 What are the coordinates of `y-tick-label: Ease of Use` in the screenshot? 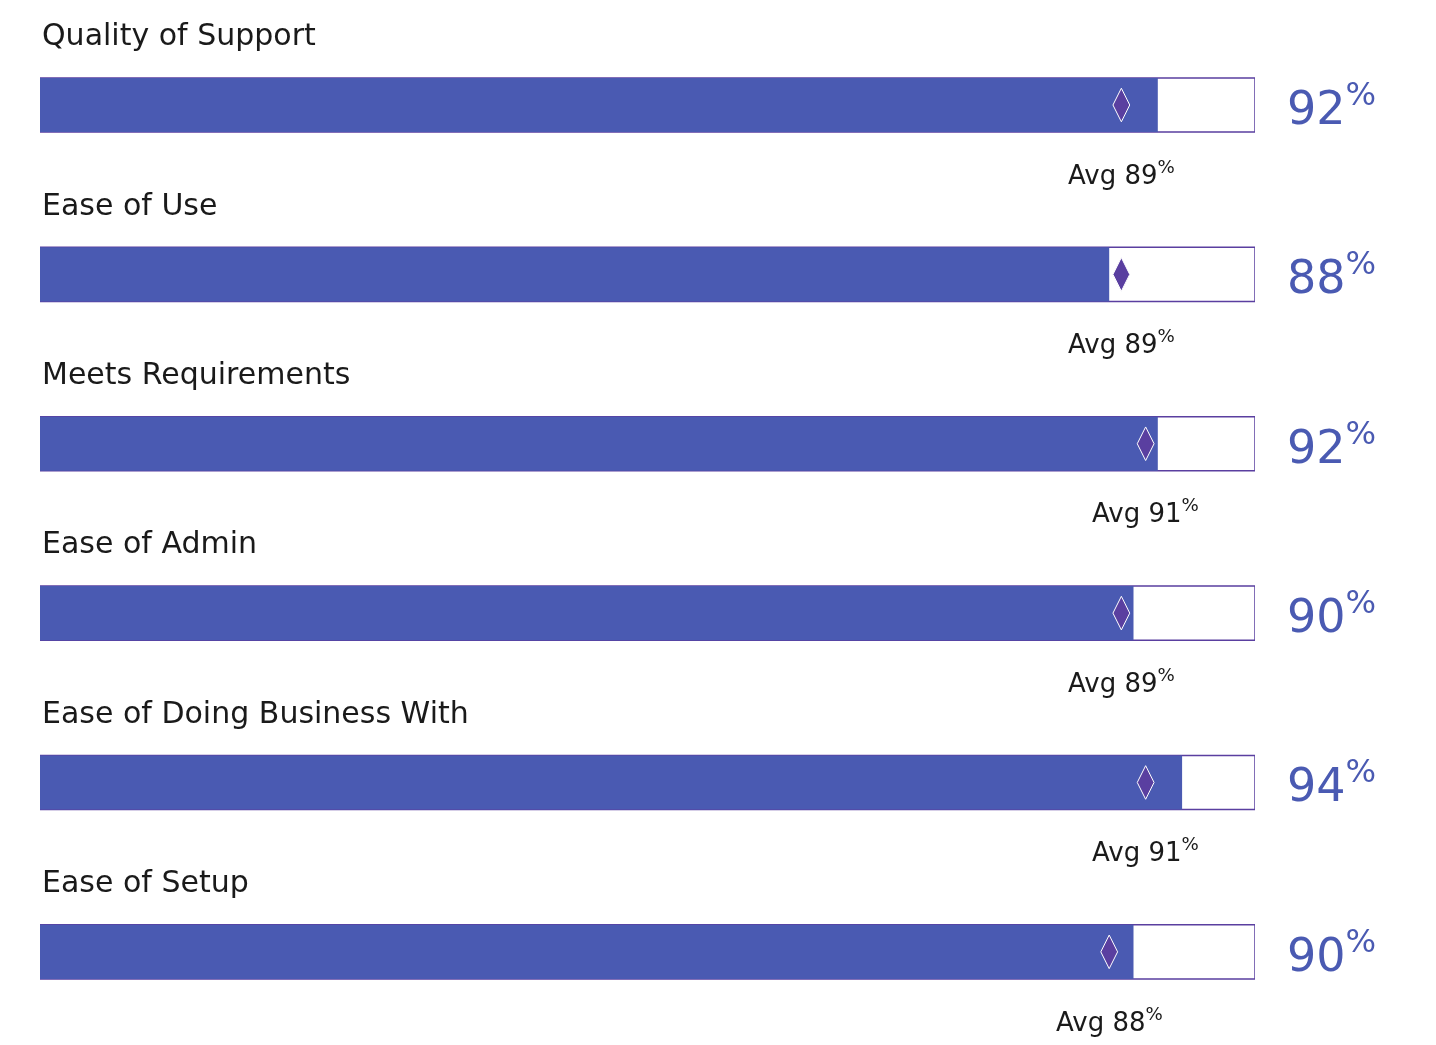 It's located at (130, 204).